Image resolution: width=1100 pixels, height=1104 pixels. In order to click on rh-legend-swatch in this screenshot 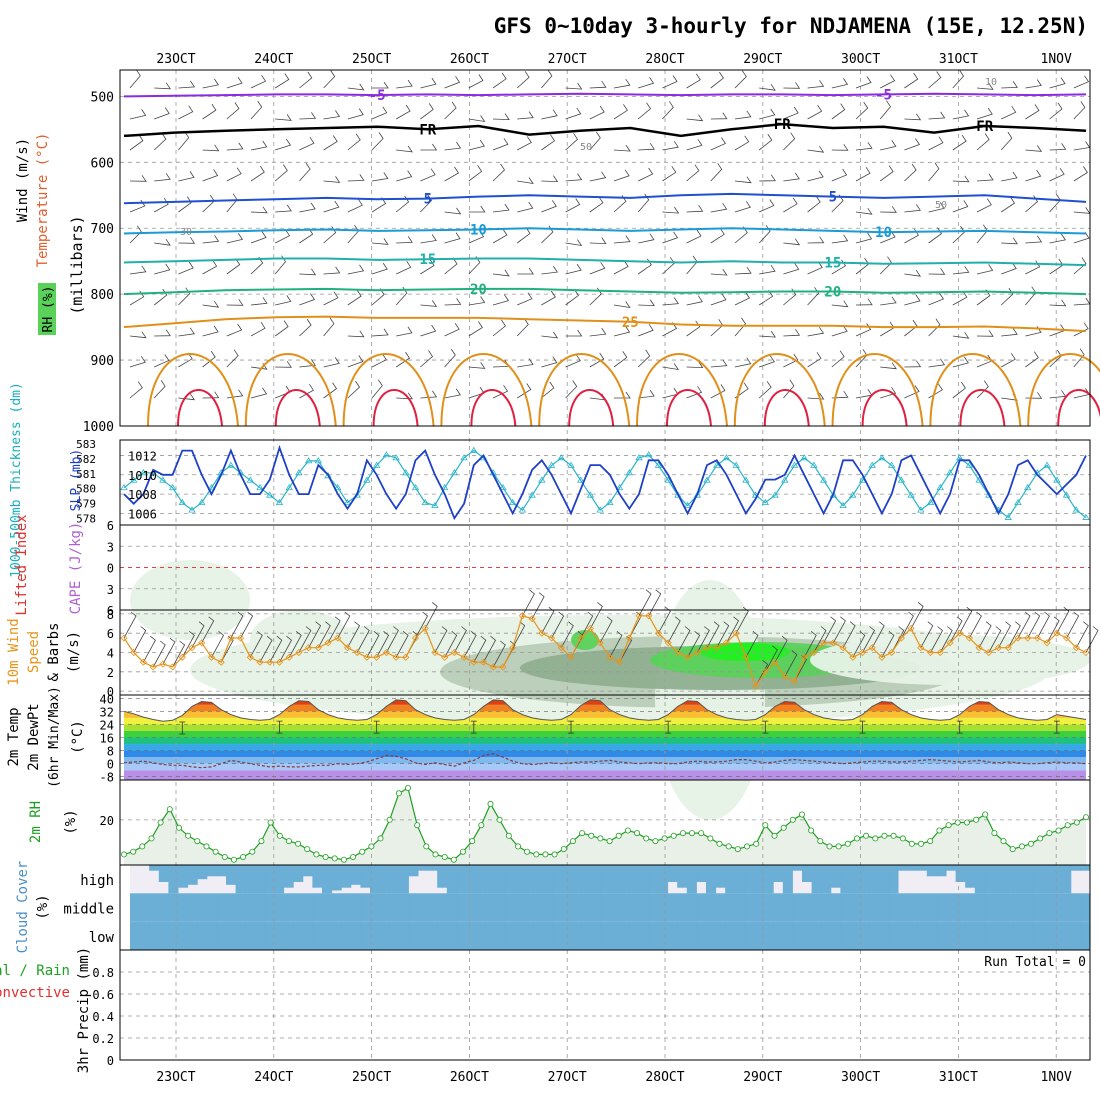, I will do `click(47, 309)`.